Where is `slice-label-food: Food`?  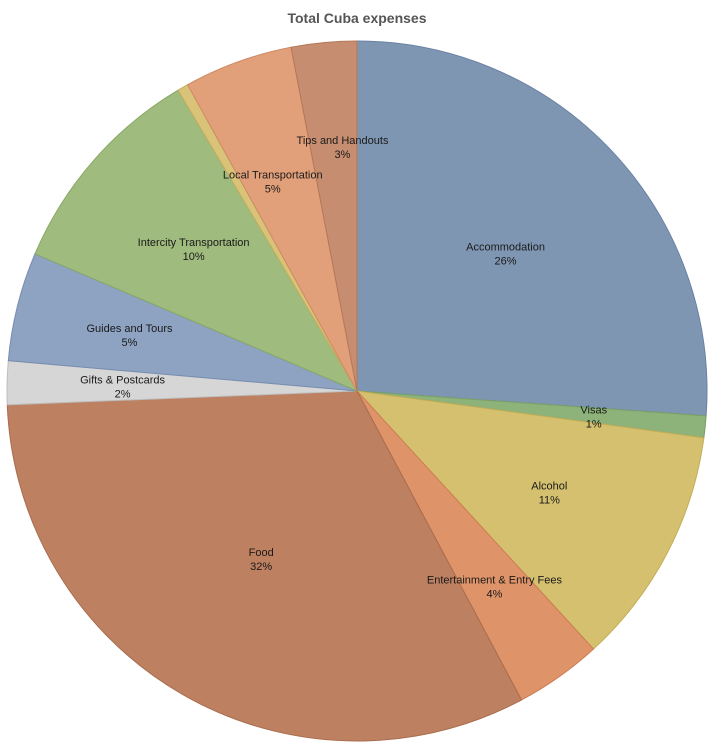 slice-label-food: Food is located at coordinates (261, 553).